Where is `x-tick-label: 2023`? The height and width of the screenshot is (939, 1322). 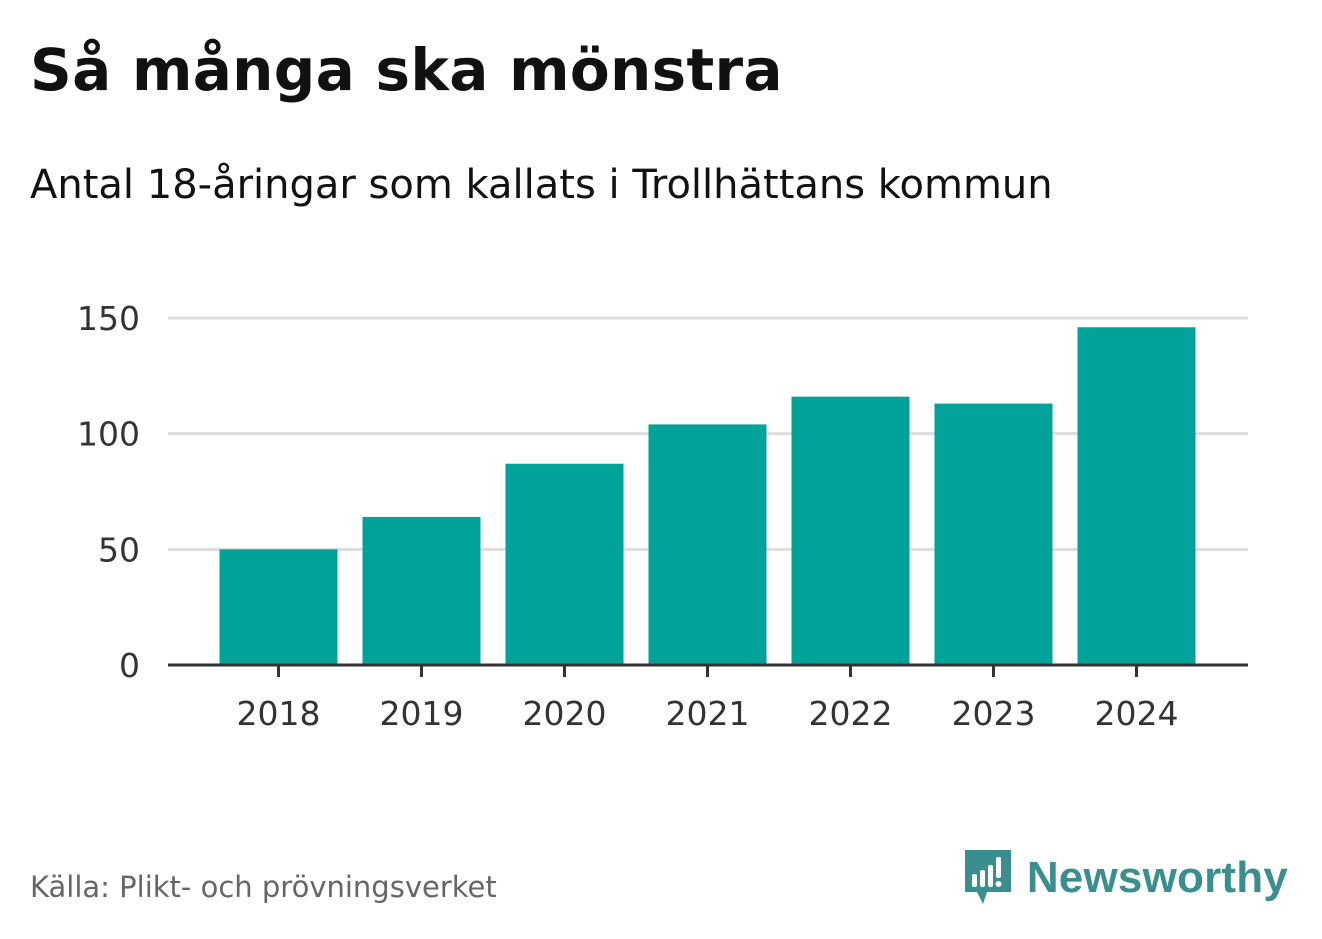 x-tick-label: 2023 is located at coordinates (994, 713).